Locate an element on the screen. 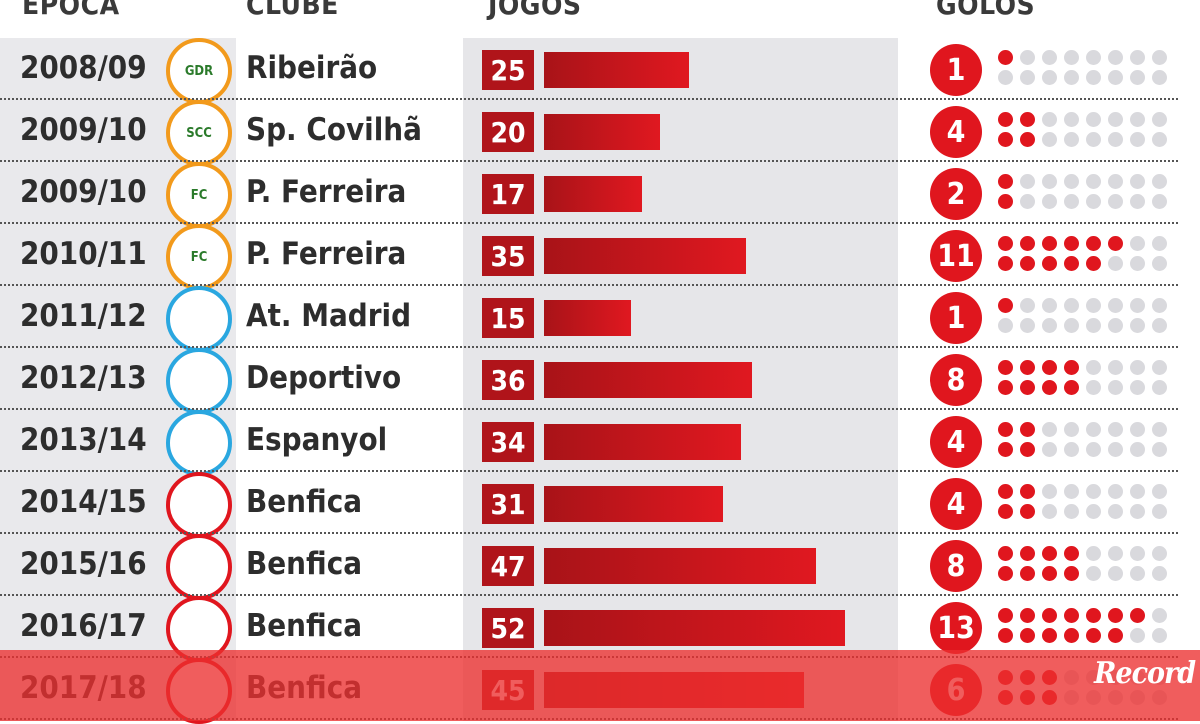 This screenshot has height=724, width=1200. jogos-value-label: 20 is located at coordinates (508, 132).